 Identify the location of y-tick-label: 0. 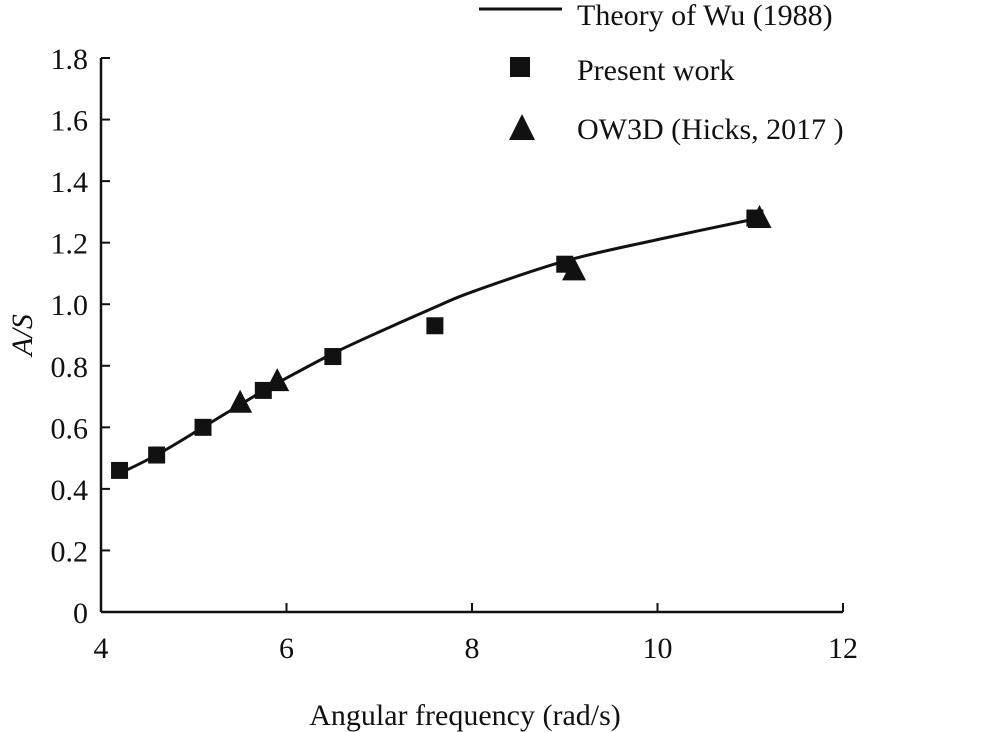
(80, 613).